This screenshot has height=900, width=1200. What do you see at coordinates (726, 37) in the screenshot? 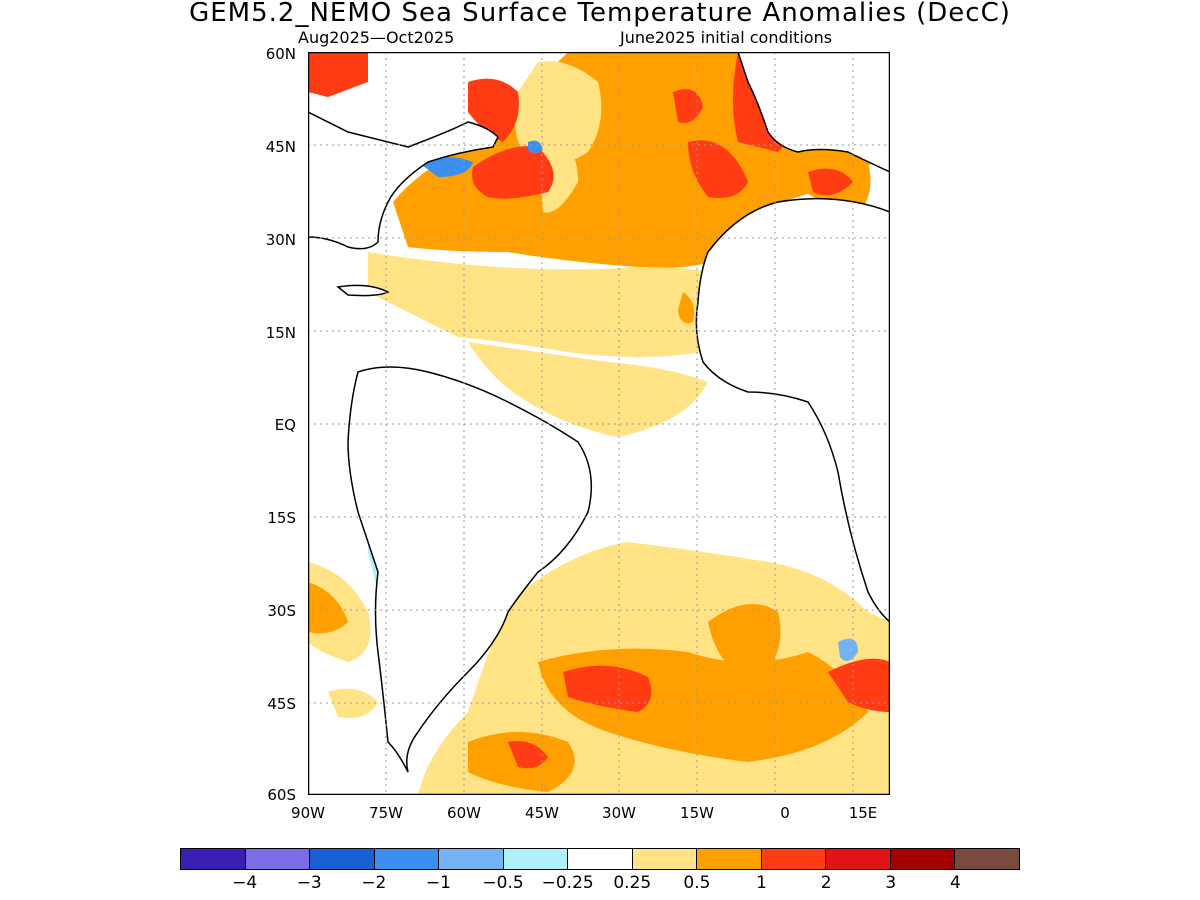
I see `initial-conditions: June2025 initial conditions` at bounding box center [726, 37].